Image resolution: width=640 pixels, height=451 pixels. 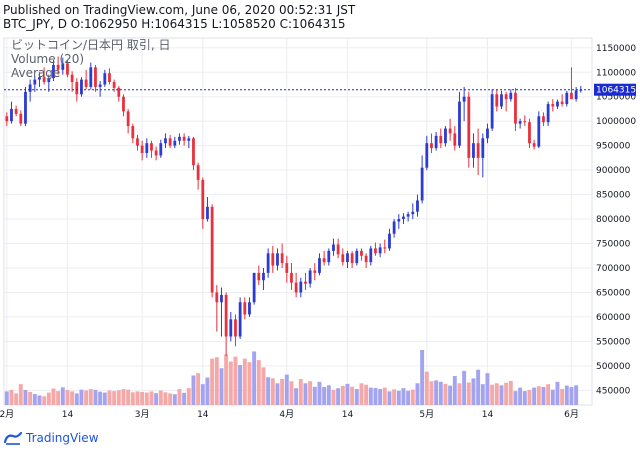 What do you see at coordinates (613, 196) in the screenshot?
I see `y-tick-label: 850000` at bounding box center [613, 196].